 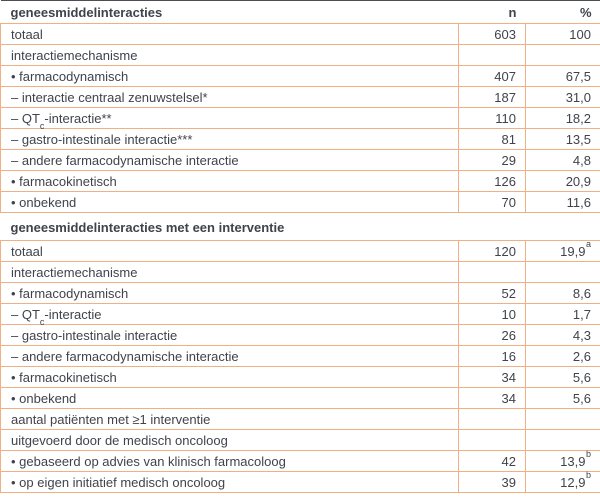 What do you see at coordinates (492, 34) in the screenshot?
I see `row-n-value: 603` at bounding box center [492, 34].